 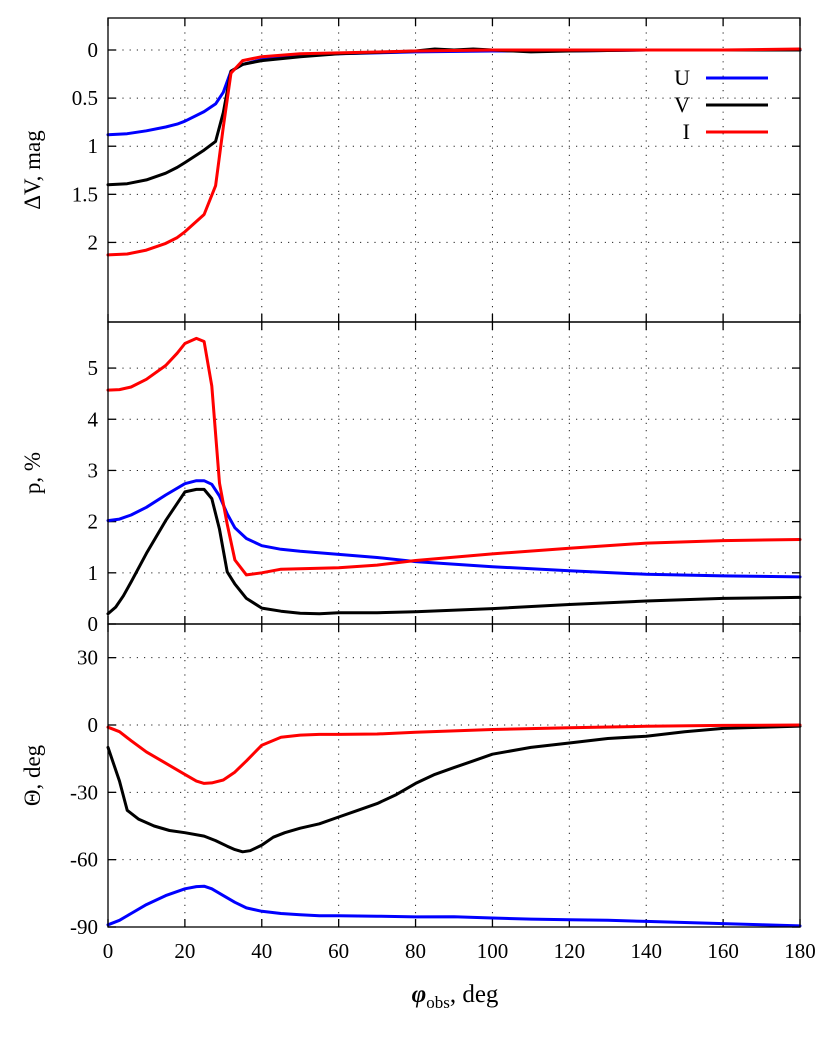 I want to click on y-tick-label: 4, so click(x=93, y=419).